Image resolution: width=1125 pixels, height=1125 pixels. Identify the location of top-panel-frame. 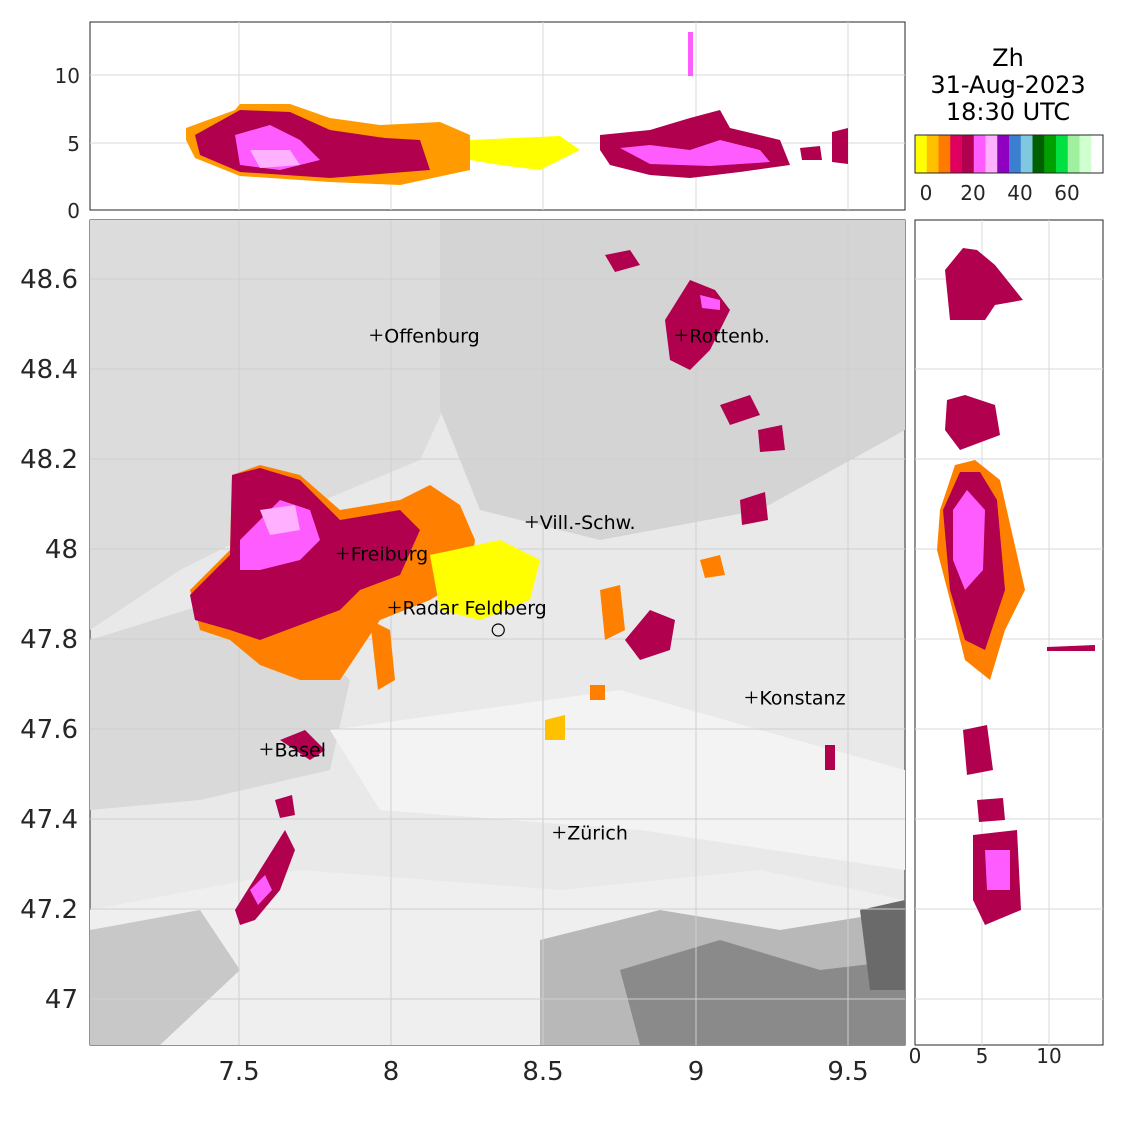
(497, 116).